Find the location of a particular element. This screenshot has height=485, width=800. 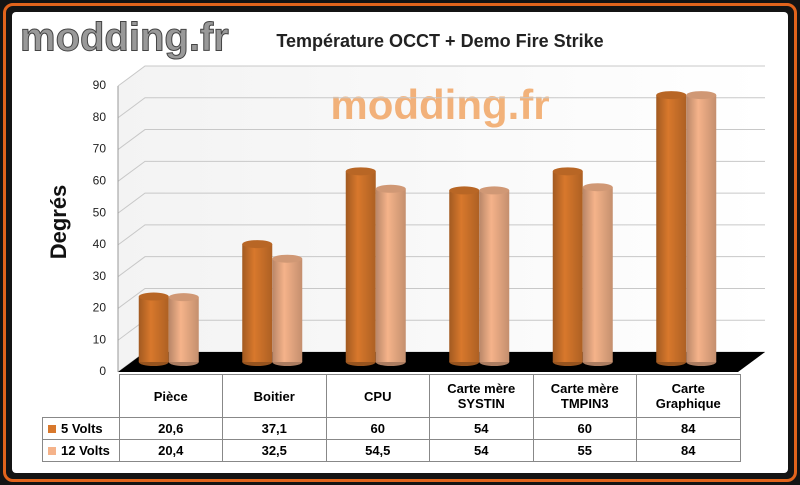

legend-label: 12 Volts is located at coordinates (85, 450).